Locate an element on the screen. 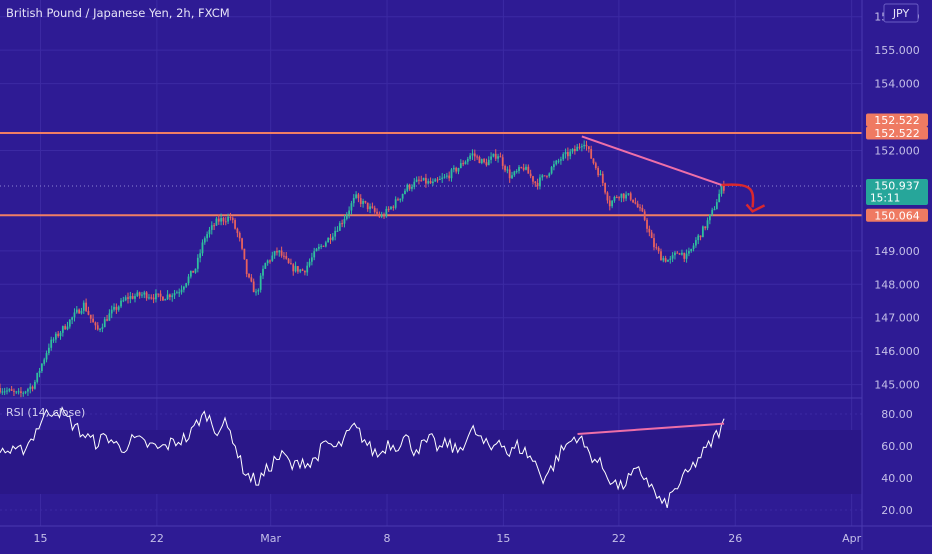 This screenshot has height=554, width=932. projection-arrow is located at coordinates (738, 195).